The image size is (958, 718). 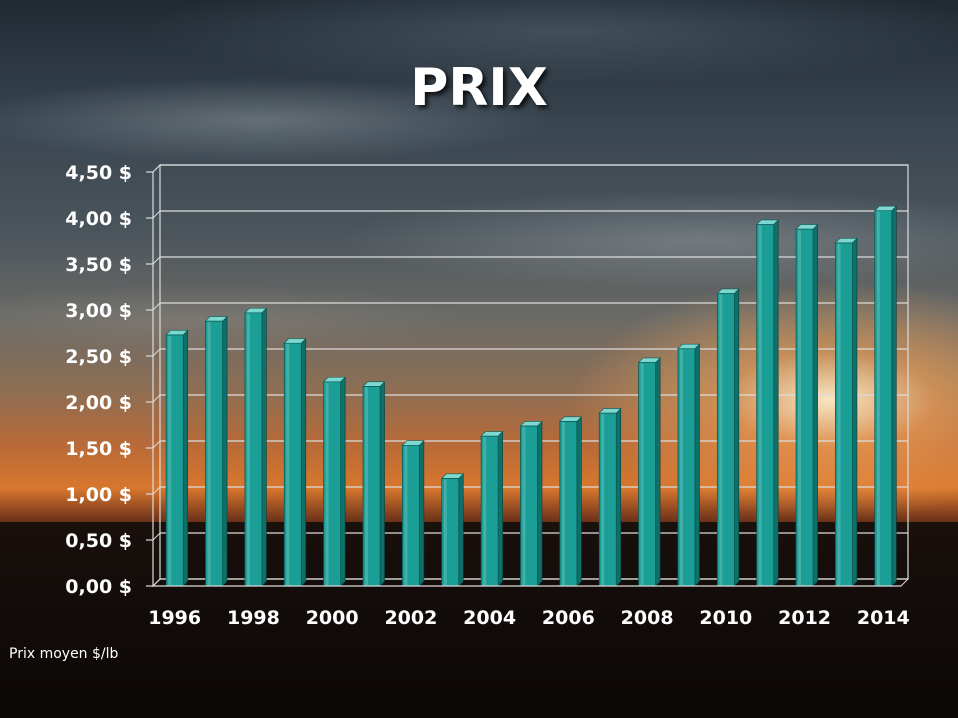 I want to click on bar-2000, so click(x=334, y=481).